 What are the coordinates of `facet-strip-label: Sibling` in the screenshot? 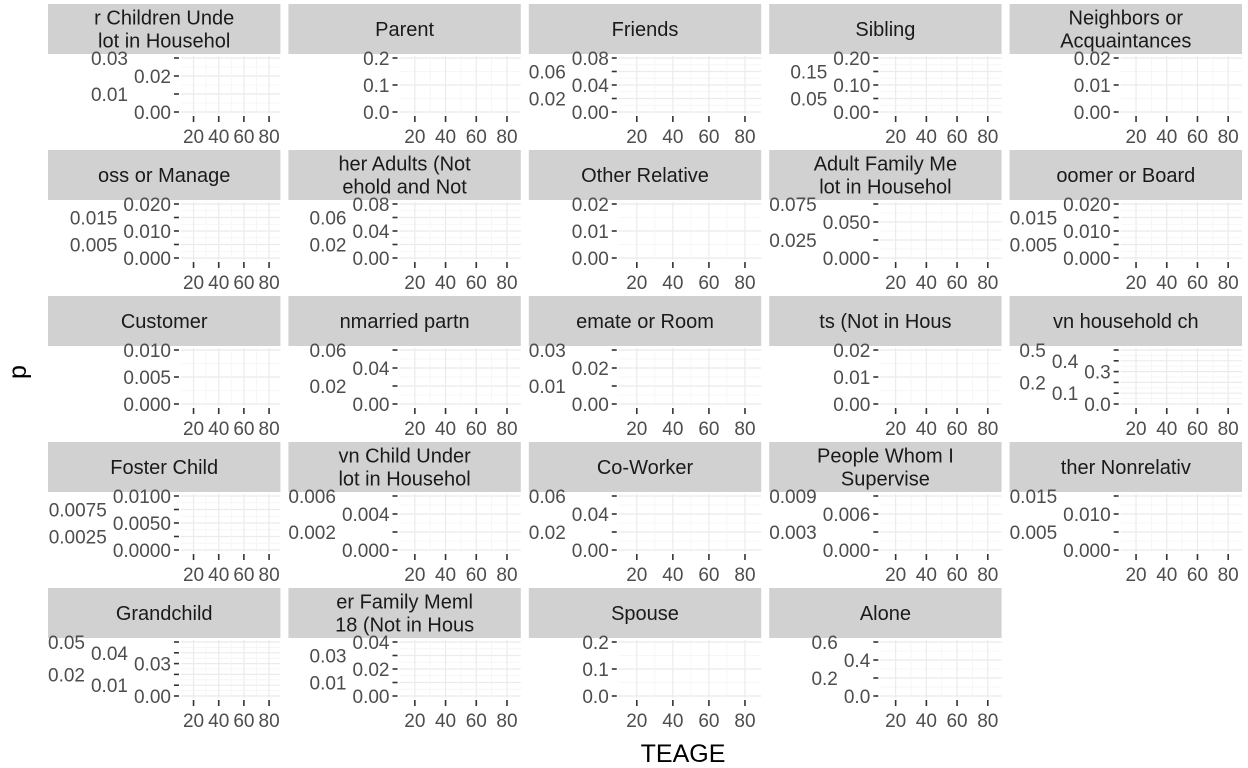 It's located at (885, 30).